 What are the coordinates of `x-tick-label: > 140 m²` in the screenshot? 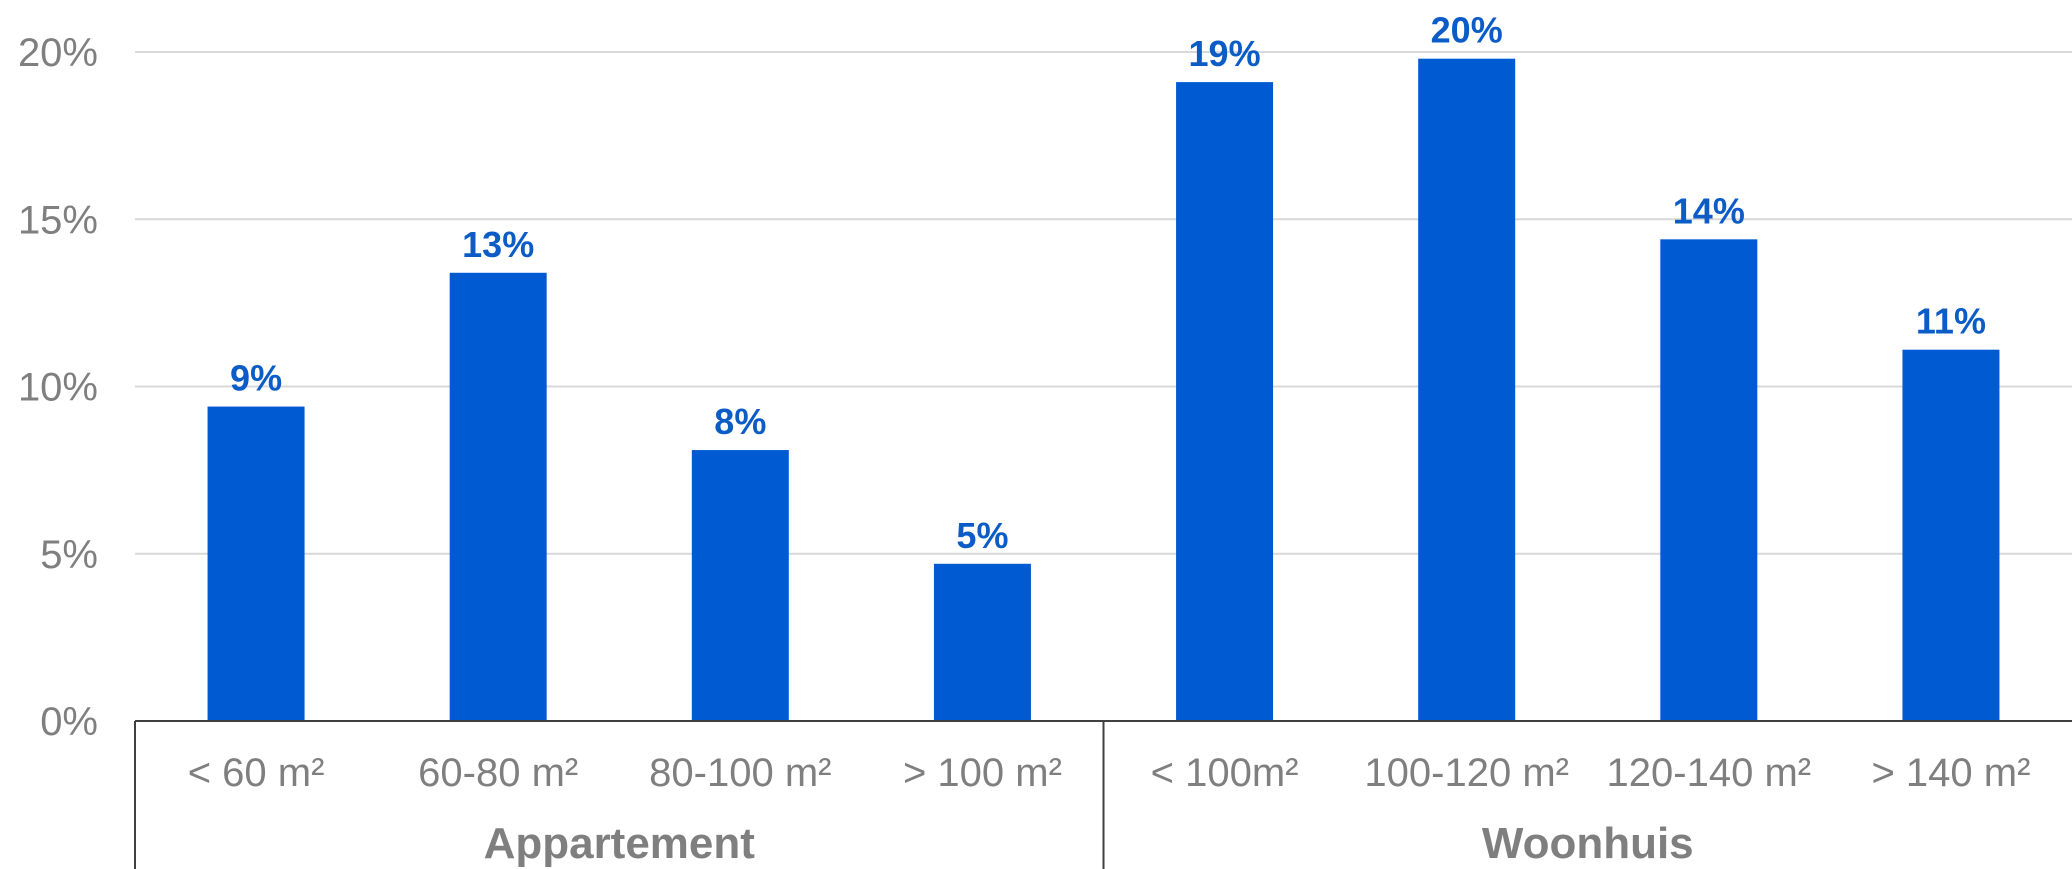 It's located at (1950, 773).